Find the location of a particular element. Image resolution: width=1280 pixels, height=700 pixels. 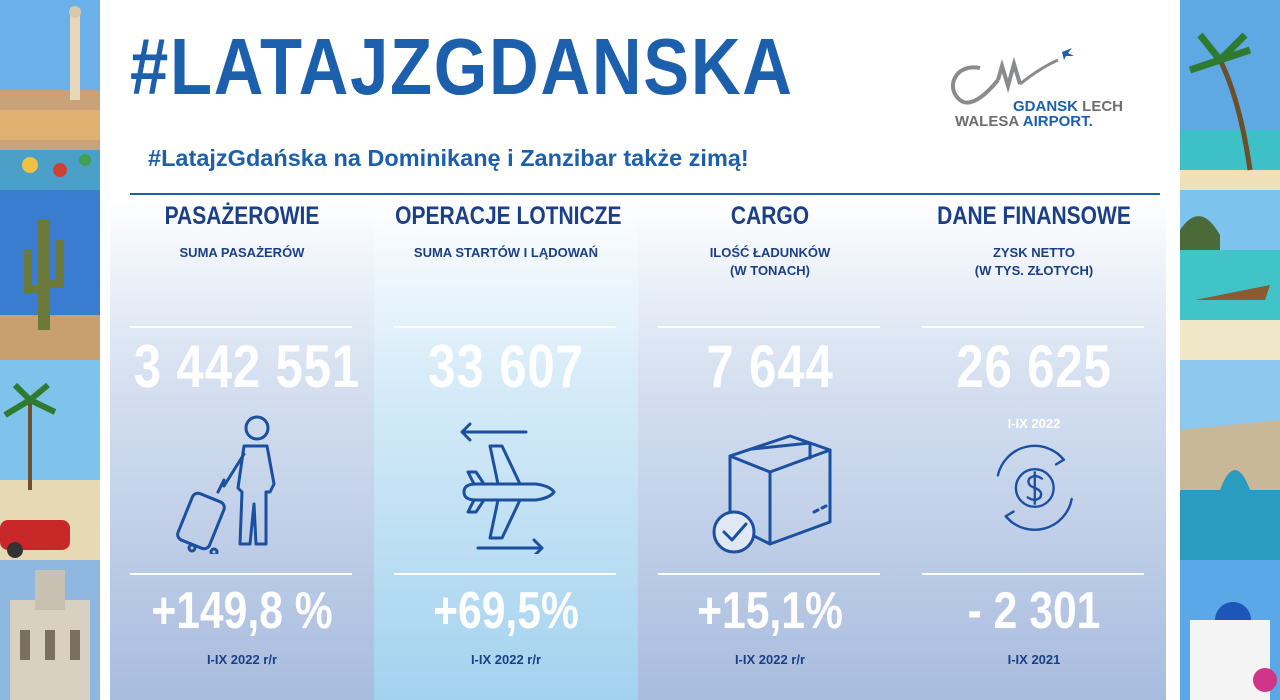

stat-value: 26 625 is located at coordinates (1034, 366).